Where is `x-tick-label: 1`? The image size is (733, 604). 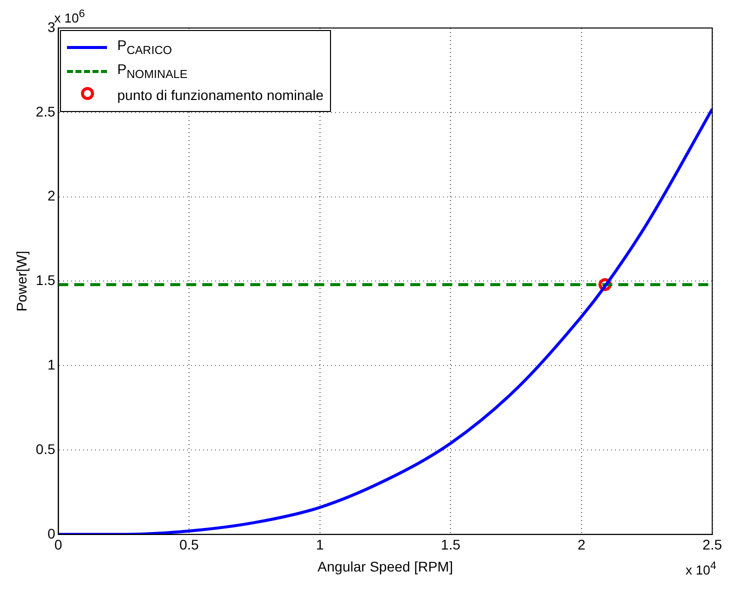 x-tick-label: 1 is located at coordinates (320, 544).